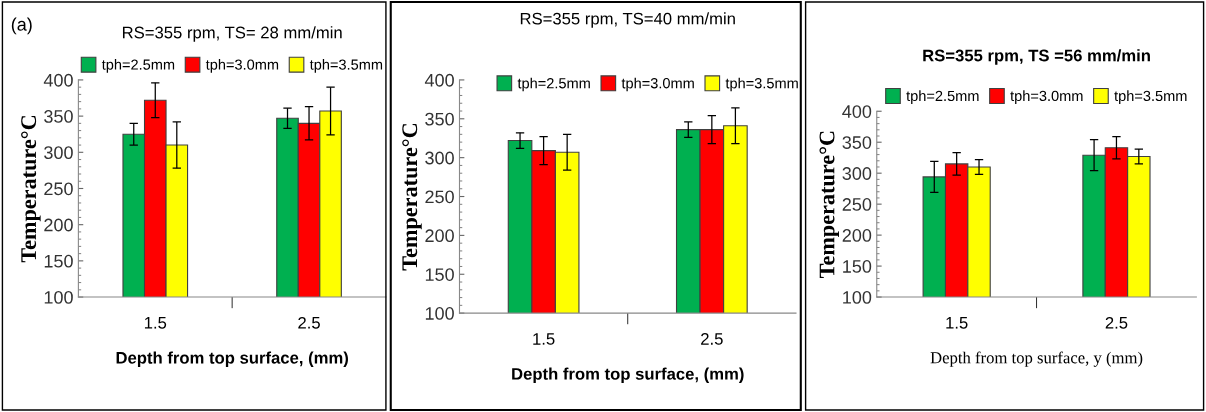  Describe the element at coordinates (232, 34) in the screenshot. I see `chart-title: RS=355 rpm, TS= 28 mm/min` at that location.